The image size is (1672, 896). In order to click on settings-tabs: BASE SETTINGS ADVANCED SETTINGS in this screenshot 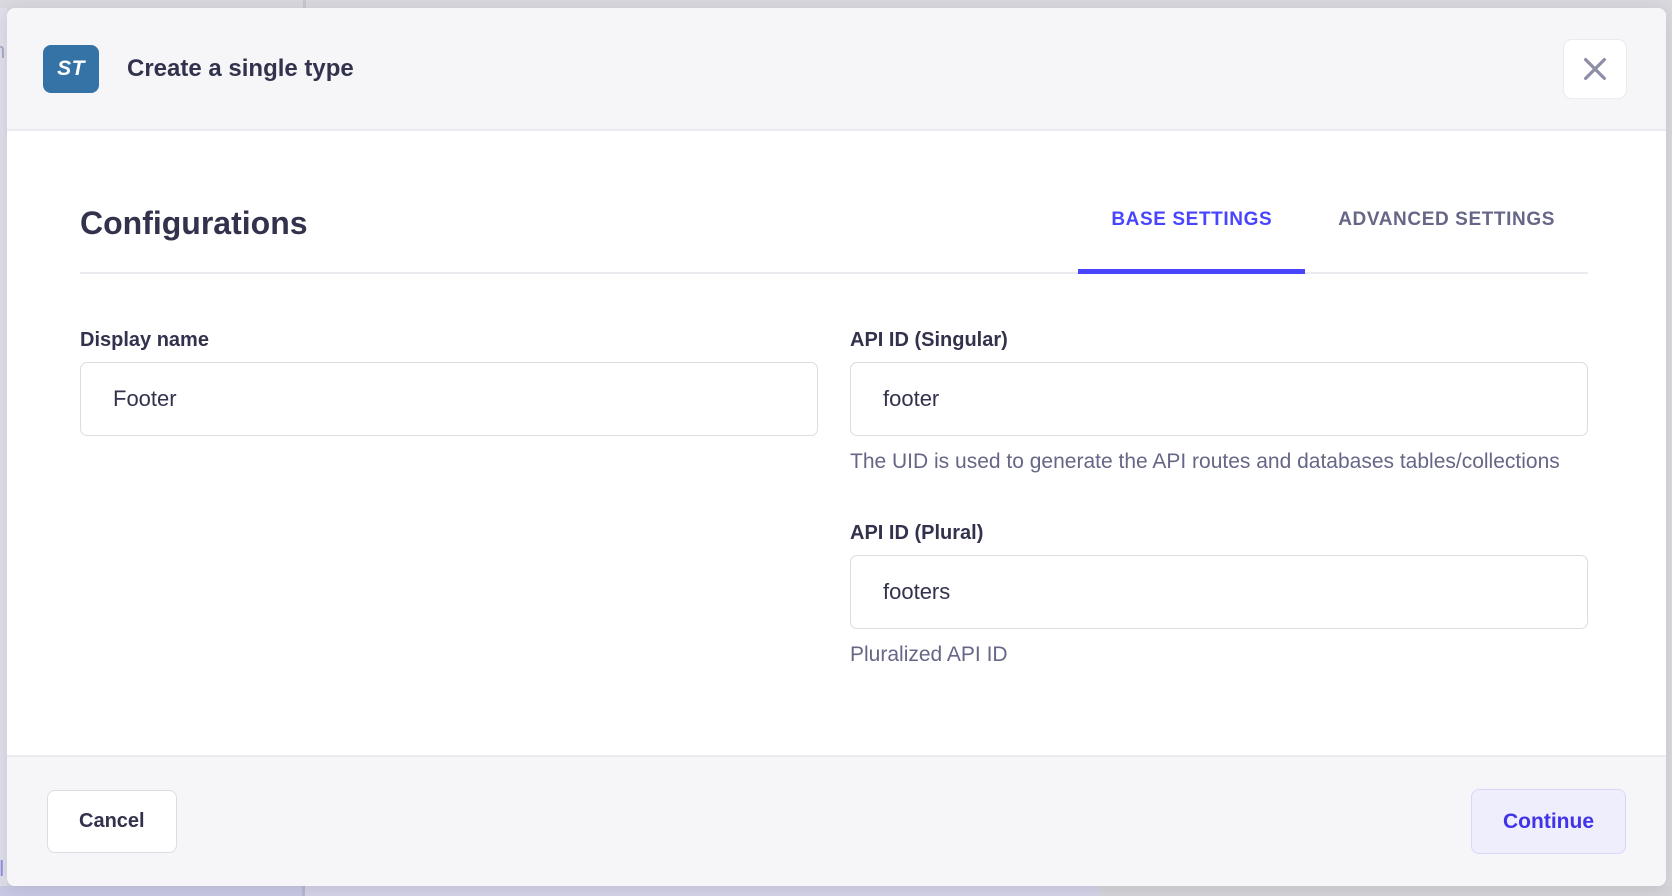, I will do `click(1333, 241)`.